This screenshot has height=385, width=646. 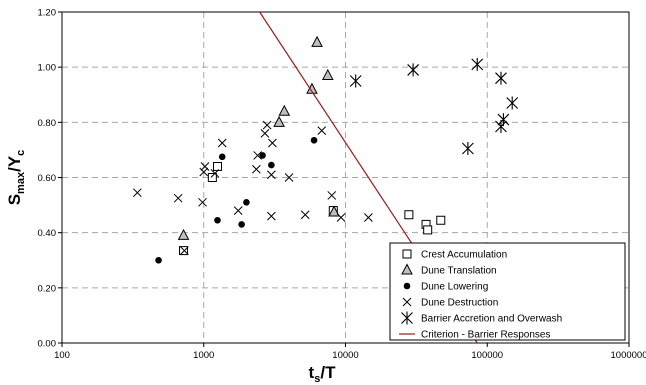 What do you see at coordinates (47, 178) in the screenshot?
I see `y-tick-label: 0.60` at bounding box center [47, 178].